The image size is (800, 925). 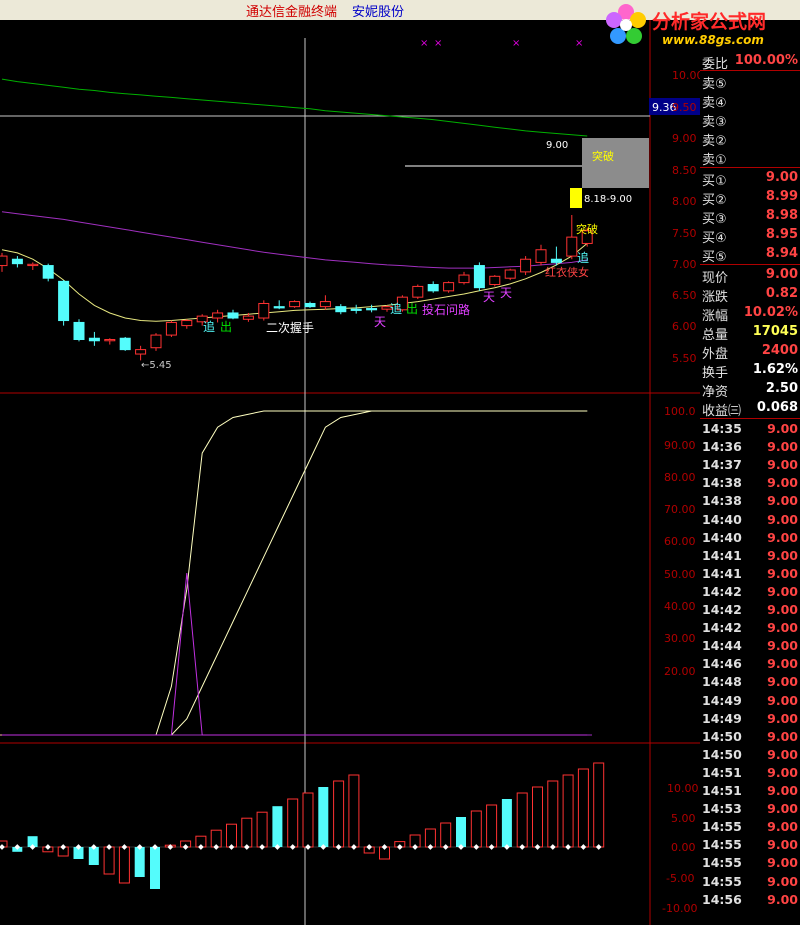 What do you see at coordinates (626, 24) in the screenshot?
I see `flower-logo-icon` at bounding box center [626, 24].